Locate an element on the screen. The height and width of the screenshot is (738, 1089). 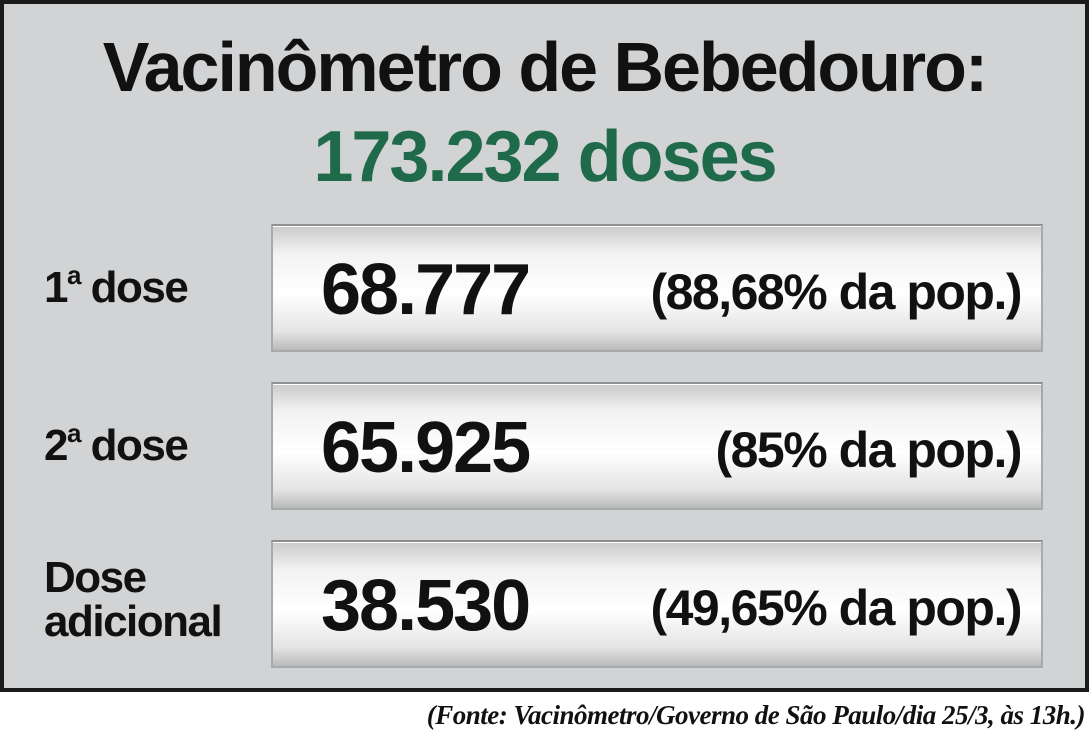
additional-dose-value: 38.530 is located at coordinates (426, 606).